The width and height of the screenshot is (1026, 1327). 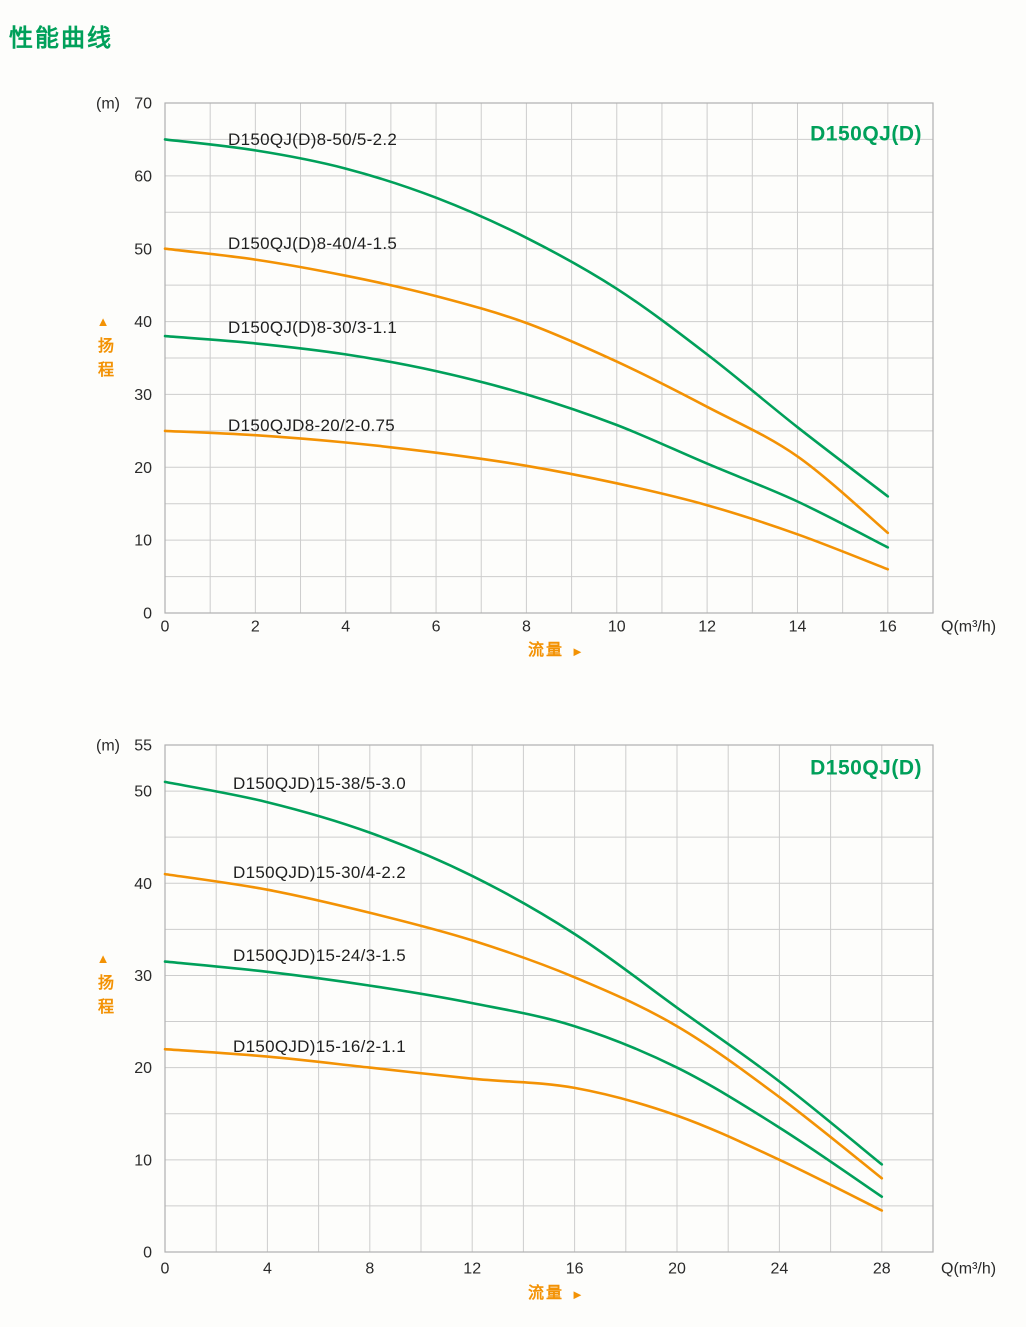 I want to click on x-tick-label: 10, so click(x=617, y=627).